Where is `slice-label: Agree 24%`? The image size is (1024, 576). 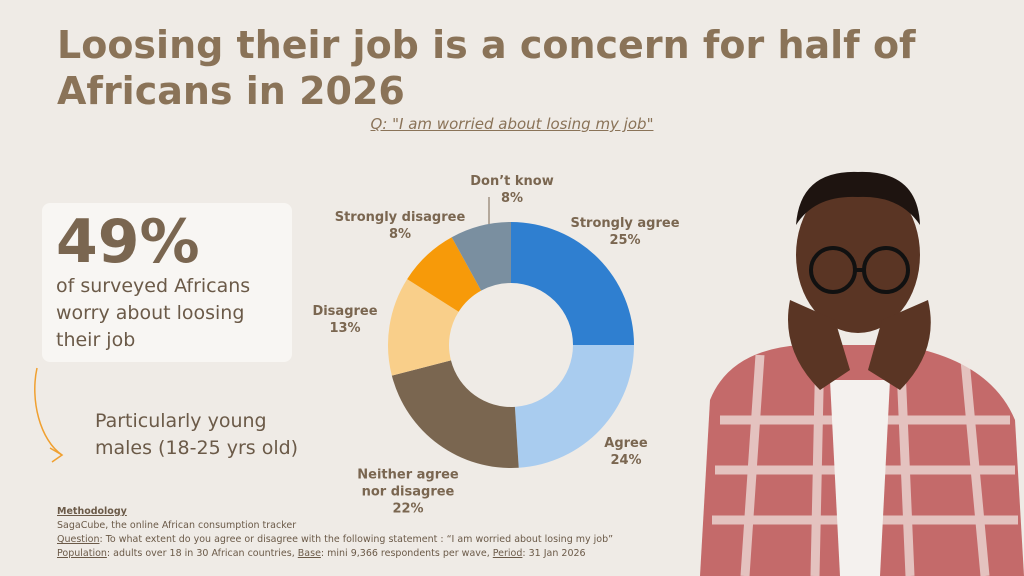
slice-label: Agree 24% is located at coordinates (626, 452).